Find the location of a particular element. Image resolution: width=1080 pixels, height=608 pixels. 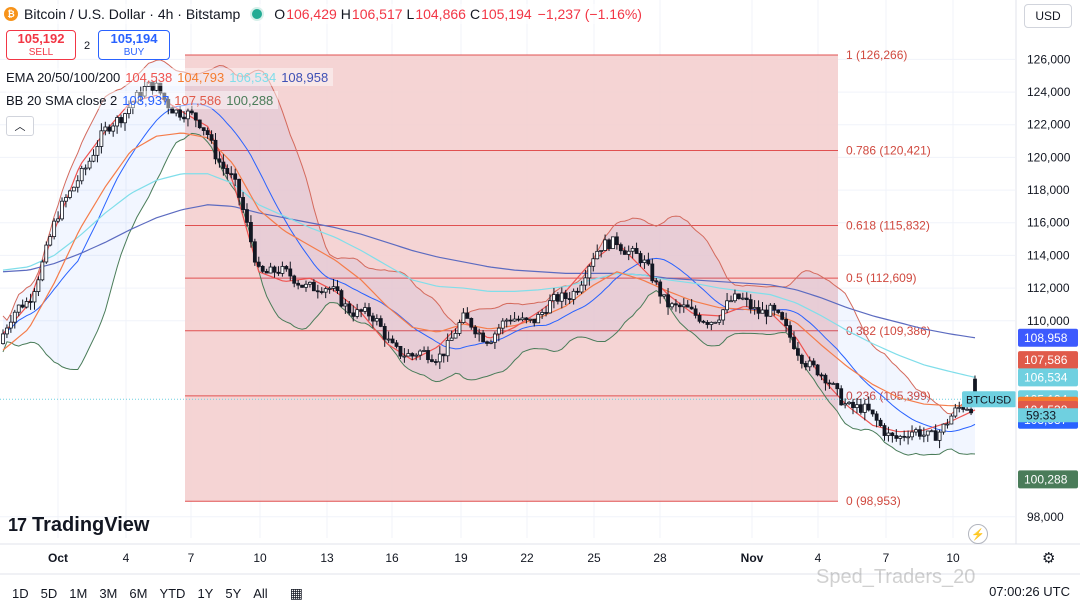

ema20-value: 104,538 is located at coordinates (149, 77).